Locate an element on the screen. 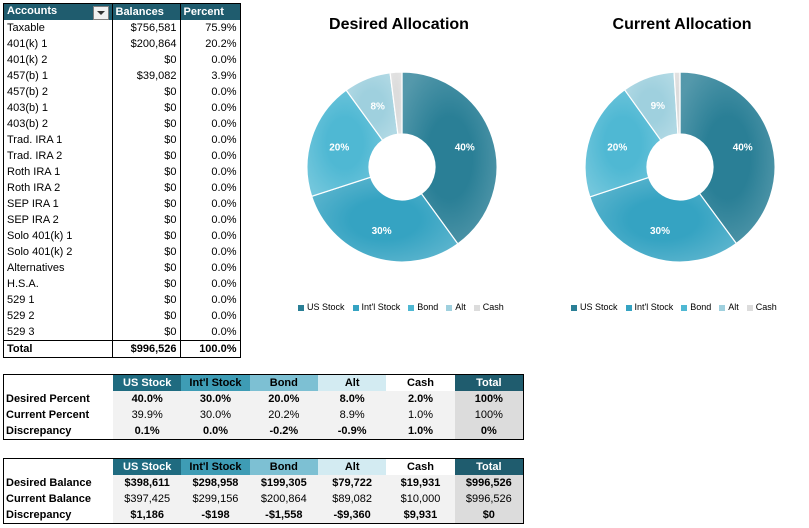  account-balance: $200,864 is located at coordinates (146, 44).